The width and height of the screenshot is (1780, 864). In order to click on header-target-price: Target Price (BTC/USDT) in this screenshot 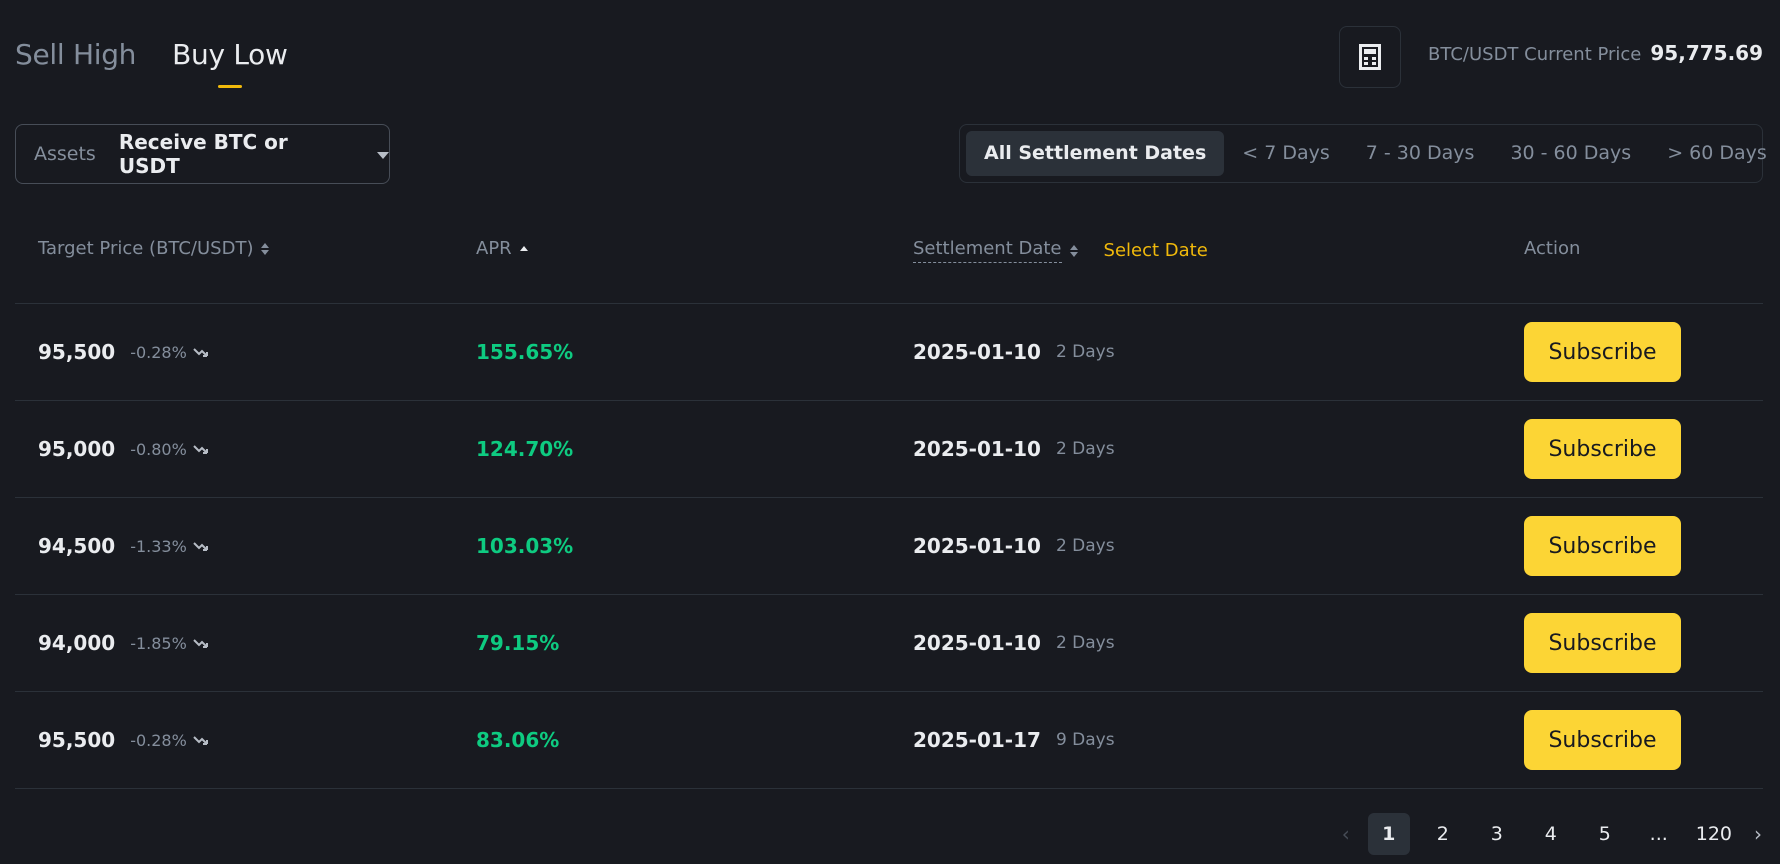, I will do `click(154, 248)`.